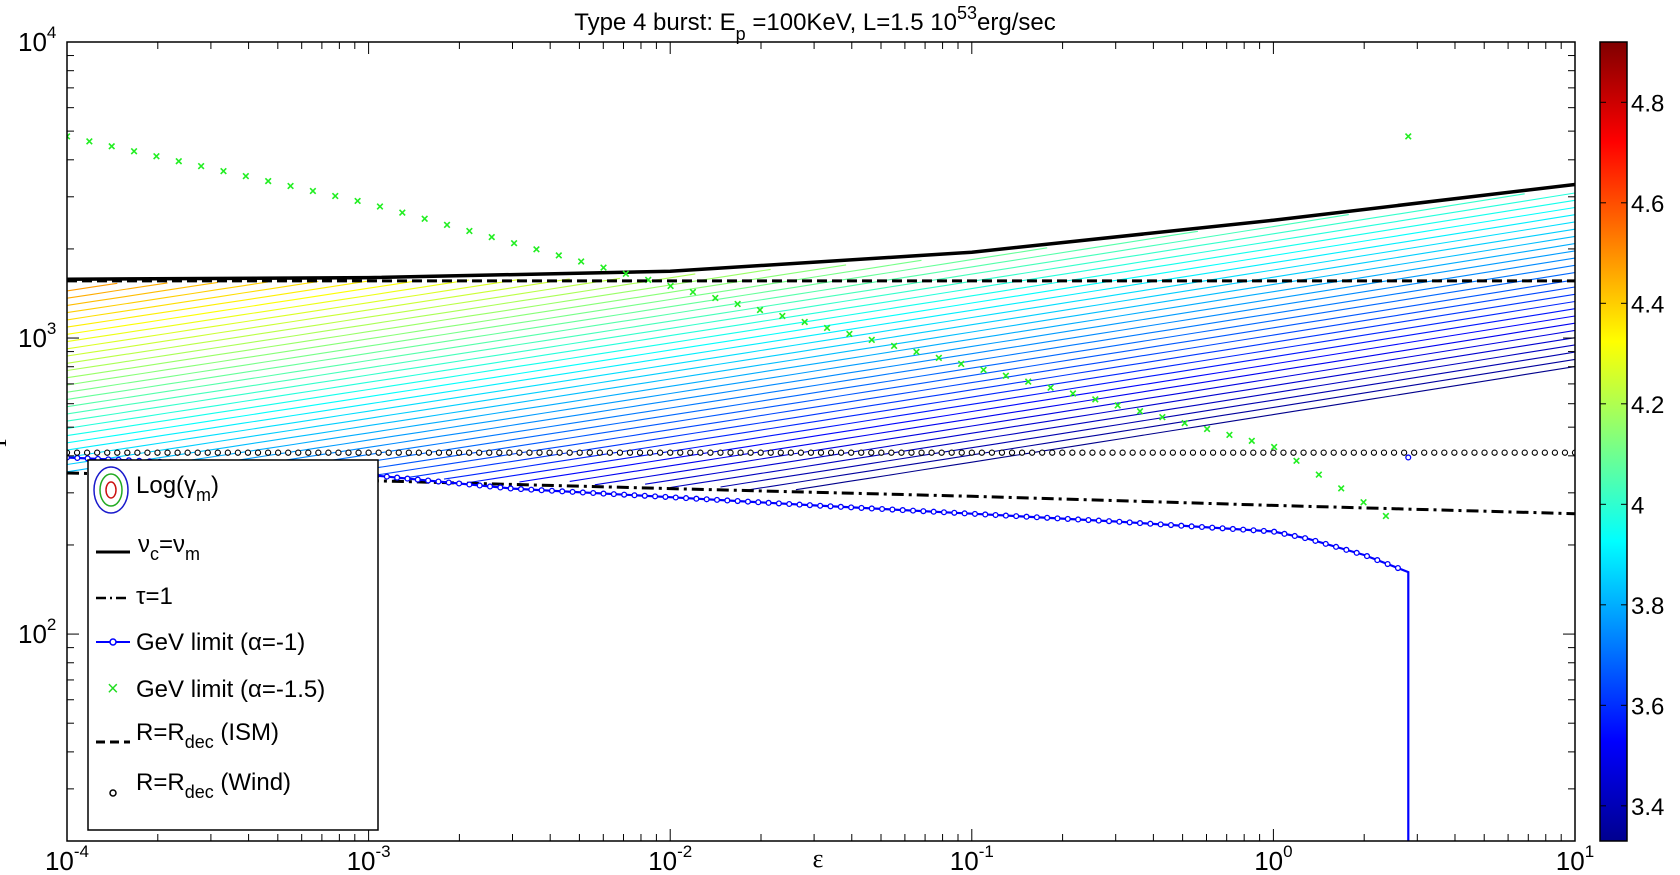 Image resolution: width=1680 pixels, height=875 pixels. Describe the element at coordinates (972, 858) in the screenshot. I see `x-tick-label: 10⁻¹` at that location.